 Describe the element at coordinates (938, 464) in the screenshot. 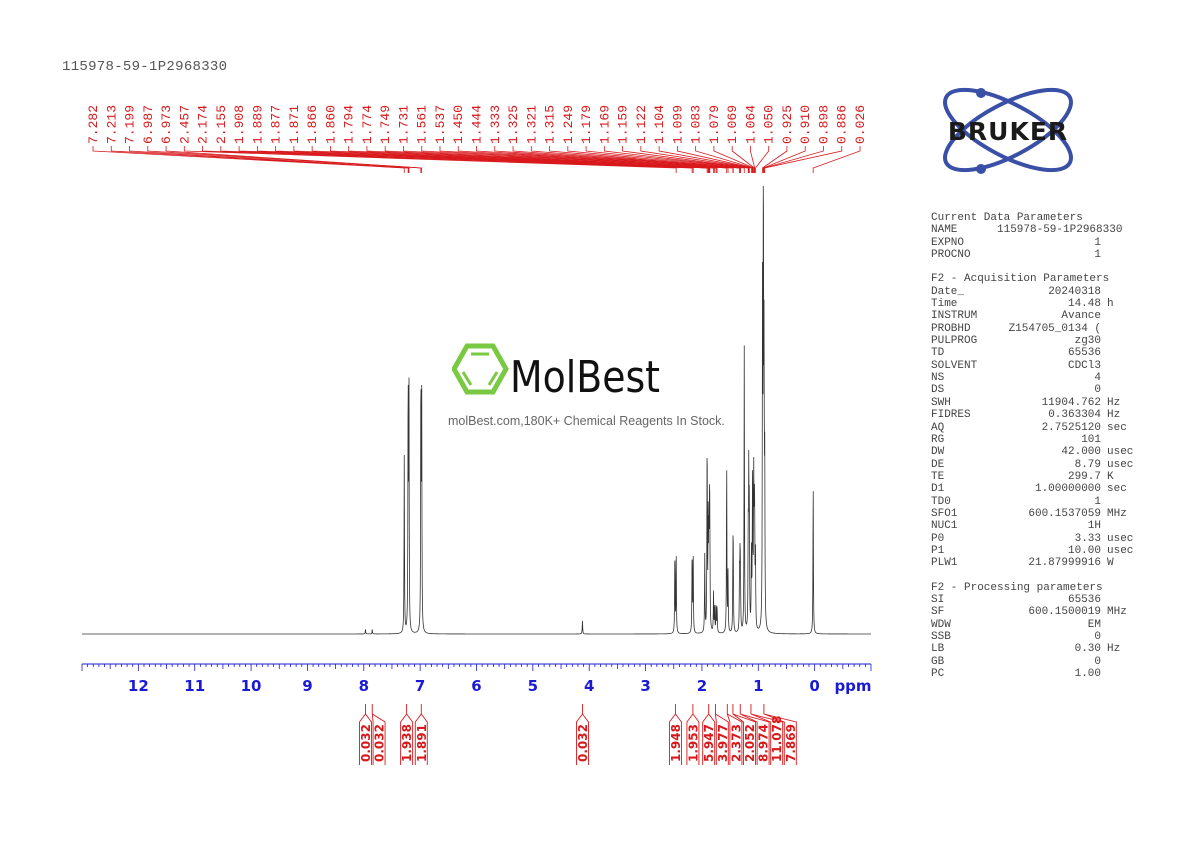

I see `parameter-key: DE` at that location.